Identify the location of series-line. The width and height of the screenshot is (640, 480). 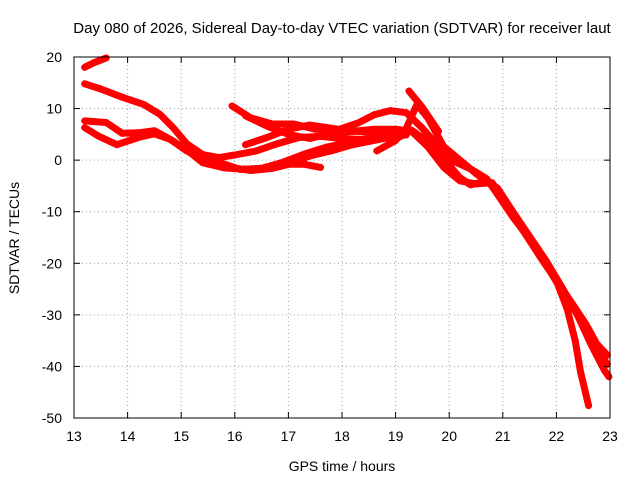
(275, 167).